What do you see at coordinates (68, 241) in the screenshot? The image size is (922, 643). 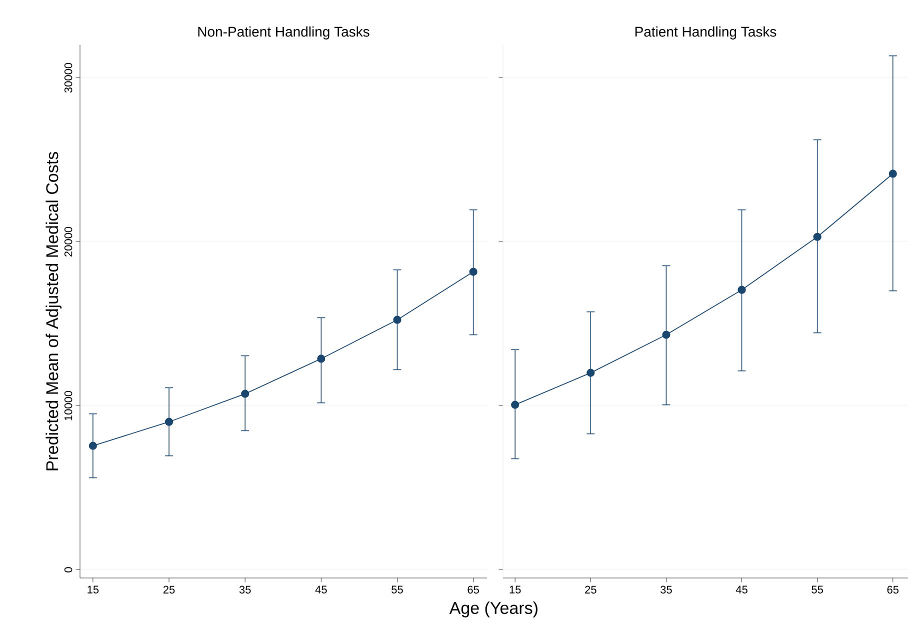 I see `y-tick-label: 20000` at bounding box center [68, 241].